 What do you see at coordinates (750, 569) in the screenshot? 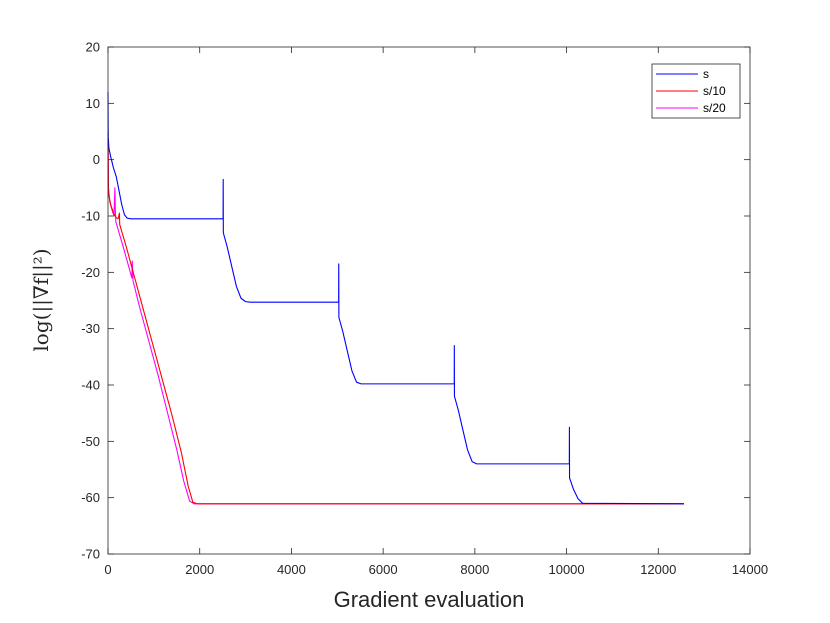
I see `x-tick-label: 14000` at bounding box center [750, 569].